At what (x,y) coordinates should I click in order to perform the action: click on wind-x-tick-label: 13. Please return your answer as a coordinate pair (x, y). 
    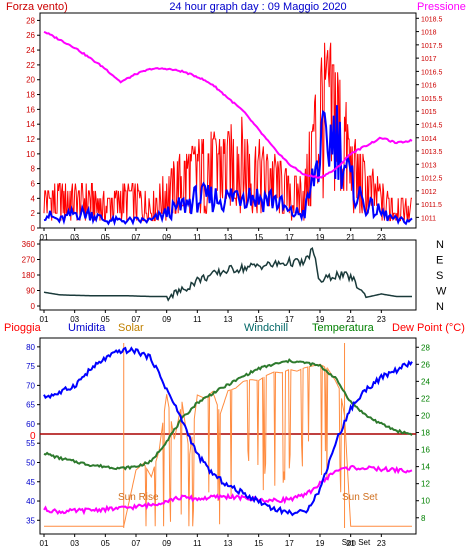
    Looking at the image, I should click on (228, 237).